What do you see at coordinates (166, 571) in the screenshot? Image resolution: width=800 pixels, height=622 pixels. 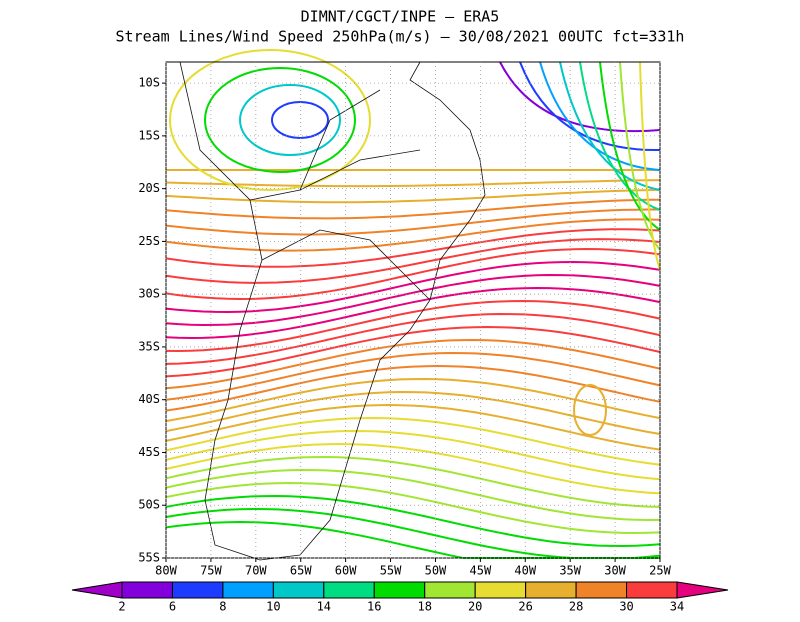 I see `x-tick-label: 80W` at bounding box center [166, 571].